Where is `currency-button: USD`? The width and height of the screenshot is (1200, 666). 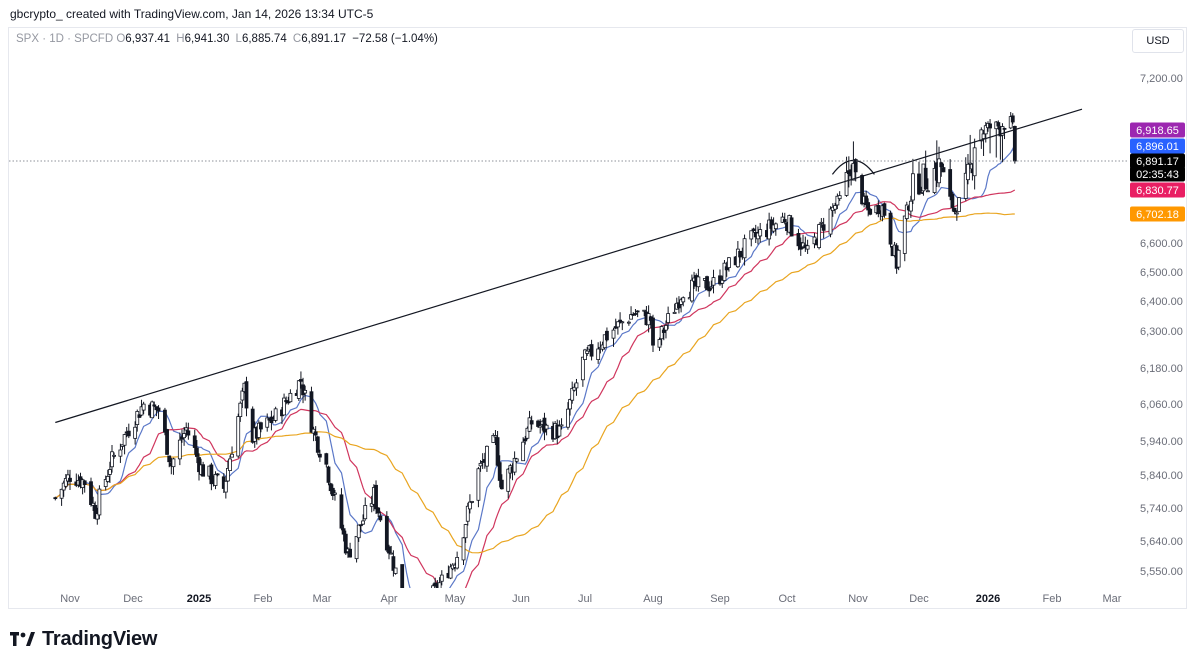 currency-button: USD is located at coordinates (1158, 41).